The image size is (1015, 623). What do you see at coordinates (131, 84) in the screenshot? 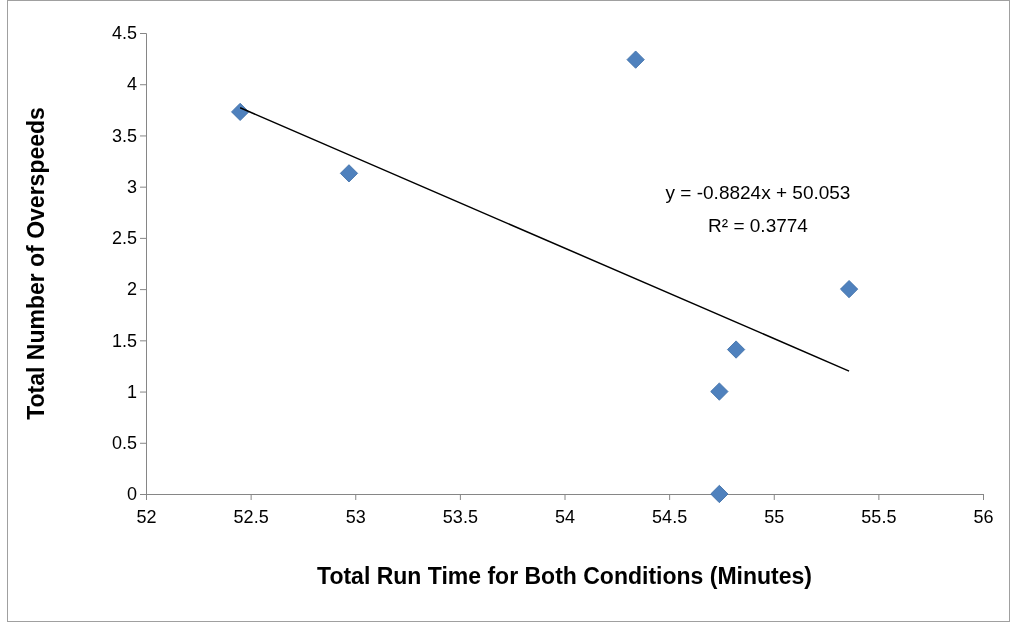
I see `y-tick-label: 4` at bounding box center [131, 84].